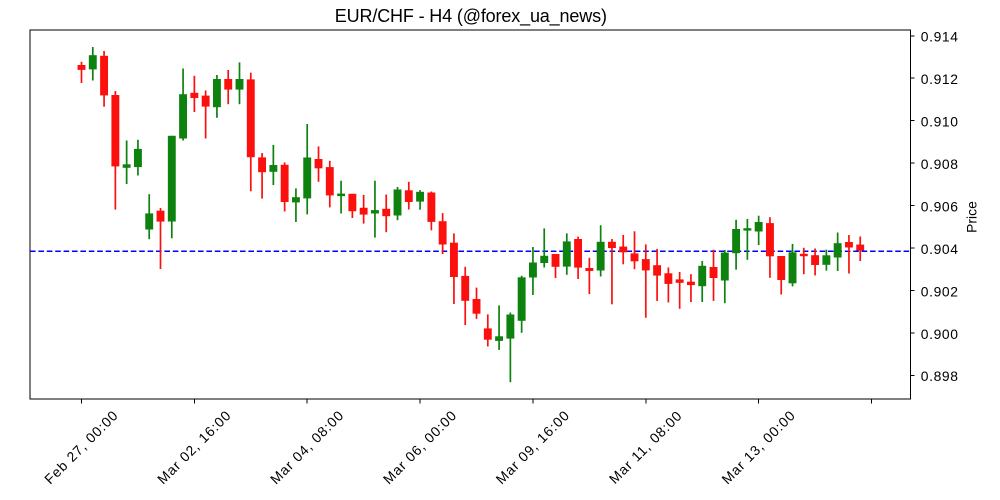  Describe the element at coordinates (972, 217) in the screenshot. I see `svg-text: Price` at that location.